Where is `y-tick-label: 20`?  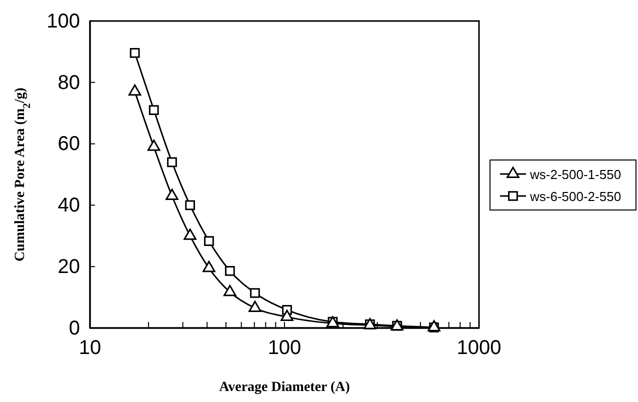 y-tick-label: 20 is located at coordinates (69, 267).